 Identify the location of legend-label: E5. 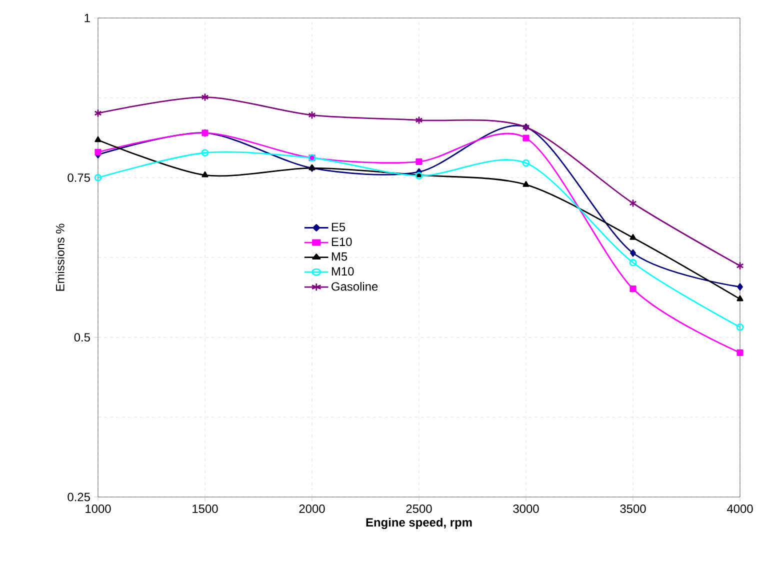
(339, 227).